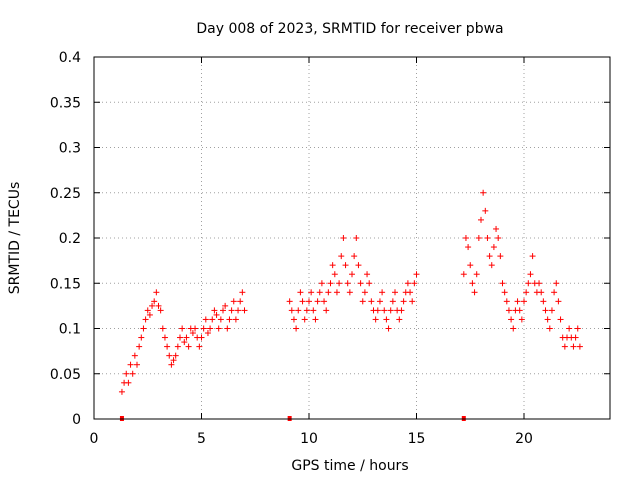 The image size is (640, 480). Describe the element at coordinates (70, 58) in the screenshot. I see `y-tick-label: 0.4` at that location.